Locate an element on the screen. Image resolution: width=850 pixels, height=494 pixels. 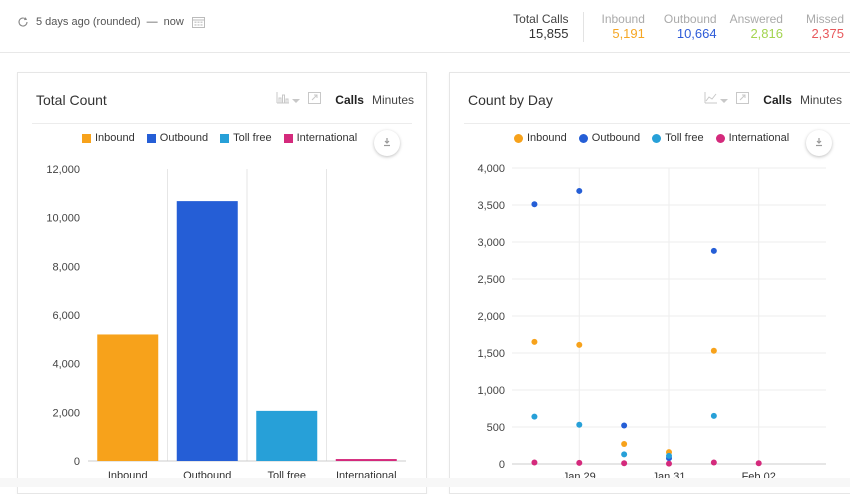
calendar-icon is located at coordinates (198, 22).